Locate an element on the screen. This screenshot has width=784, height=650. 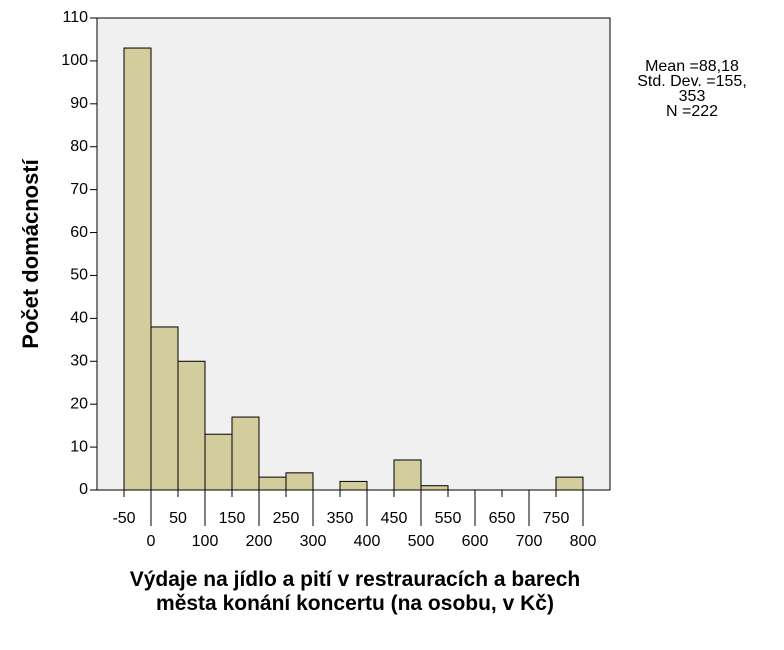
x-tick-label: 350 is located at coordinates (340, 518).